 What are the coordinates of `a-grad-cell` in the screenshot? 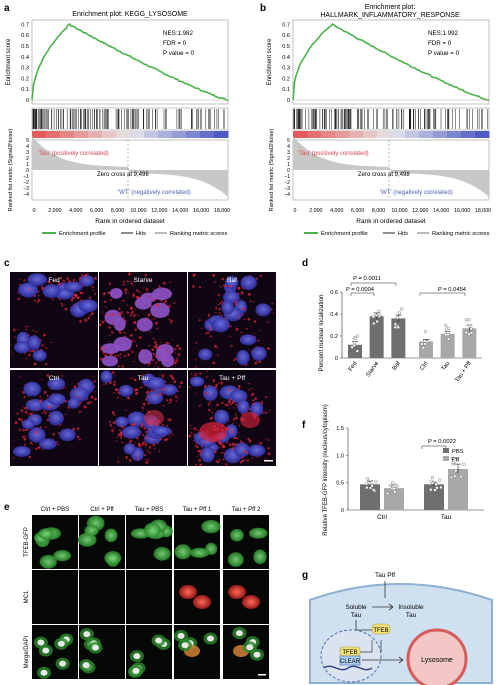 It's located at (137, 134).